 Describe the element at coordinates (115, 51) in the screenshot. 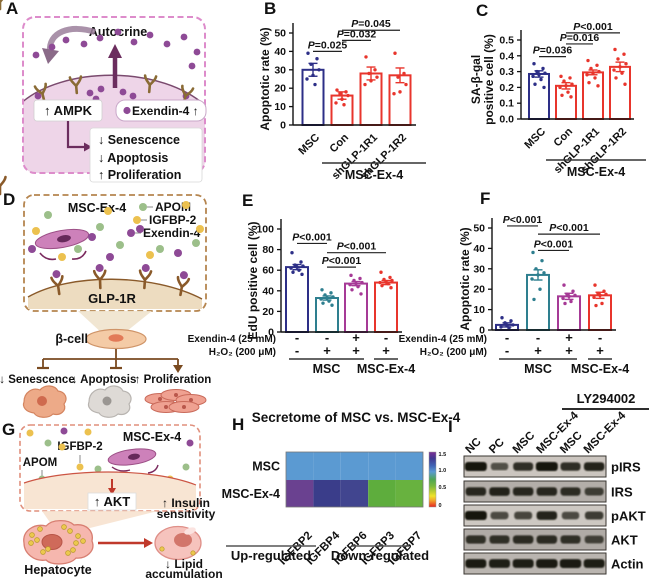

I see `secretion-arrowhead` at that location.